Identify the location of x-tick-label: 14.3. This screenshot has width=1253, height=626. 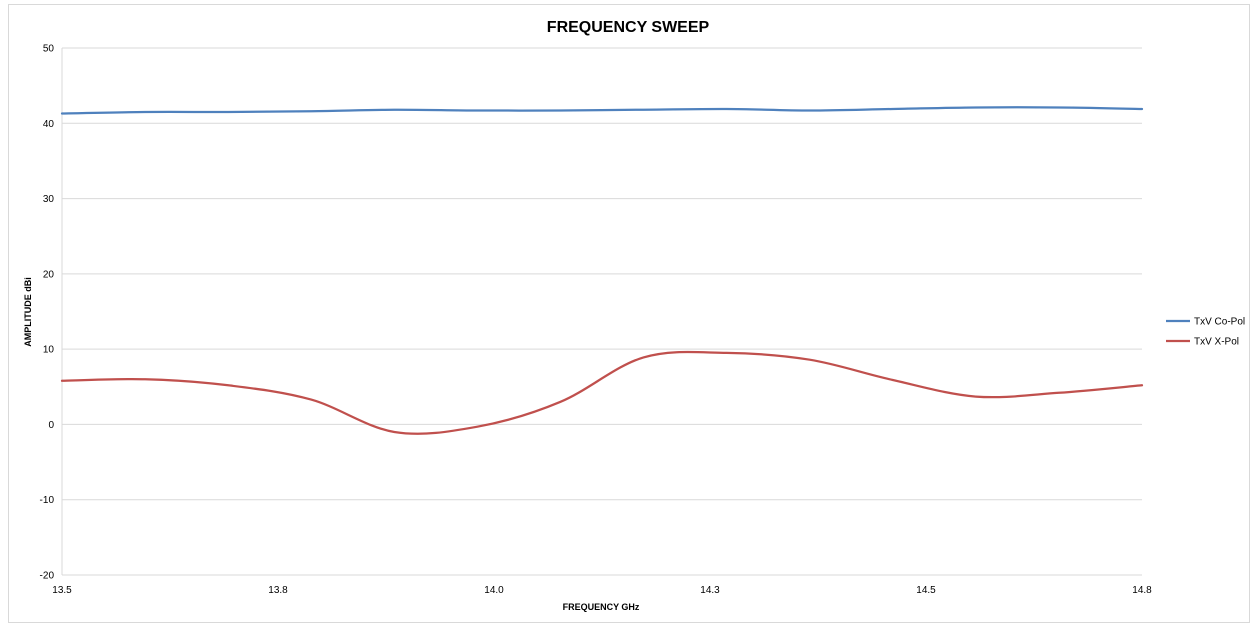
(710, 590).